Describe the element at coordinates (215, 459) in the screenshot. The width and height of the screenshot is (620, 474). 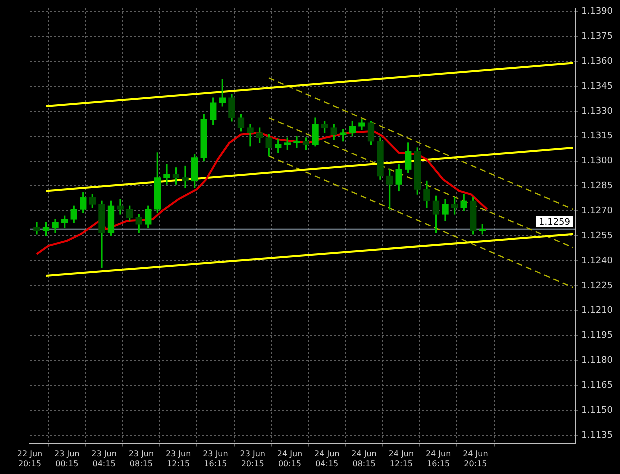
I see `x-tick-label: 23 Jun 16:15` at that location.